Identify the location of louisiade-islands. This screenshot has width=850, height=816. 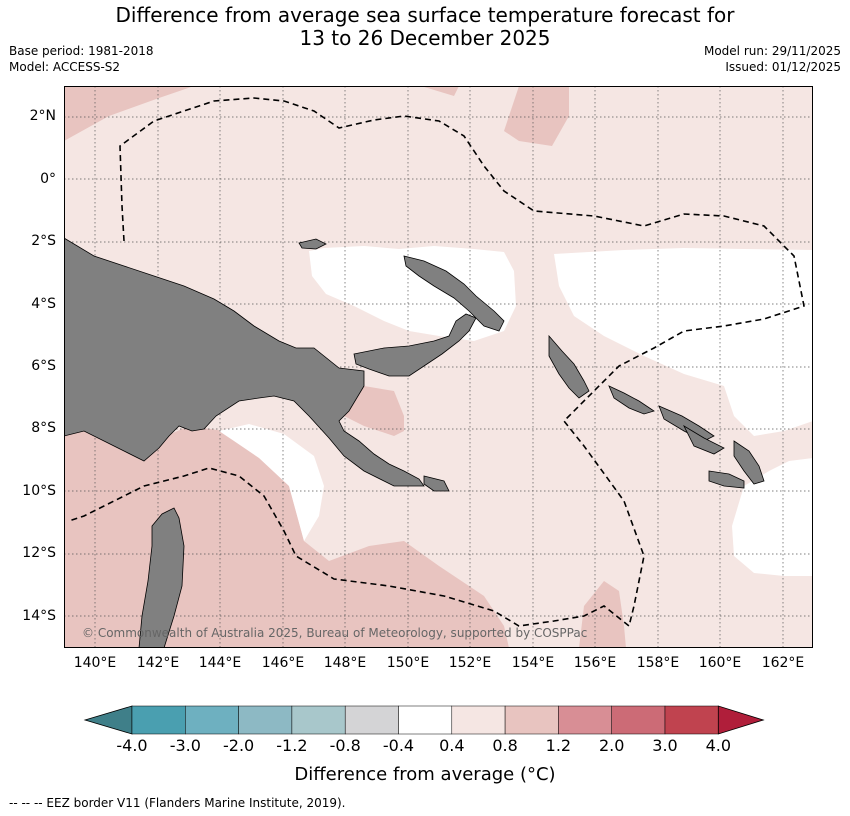
(436, 483).